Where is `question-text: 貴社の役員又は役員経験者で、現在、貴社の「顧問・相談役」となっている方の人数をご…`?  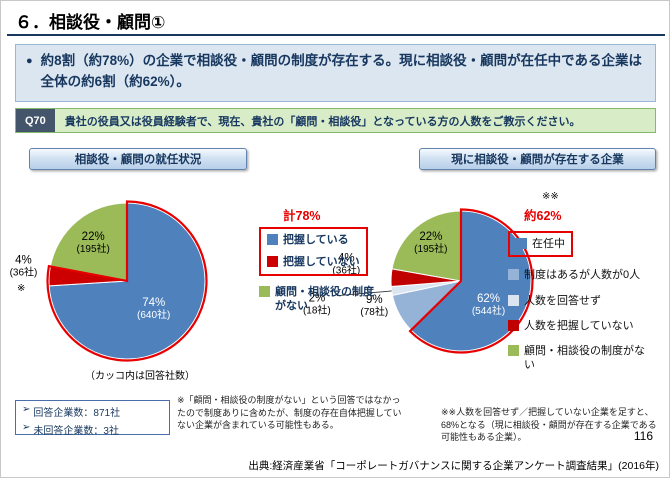 question-text: 貴社の役員又は役員経験者で、現在、貴社の「顧問・相談役」となっている方の人数をご… is located at coordinates (322, 121).